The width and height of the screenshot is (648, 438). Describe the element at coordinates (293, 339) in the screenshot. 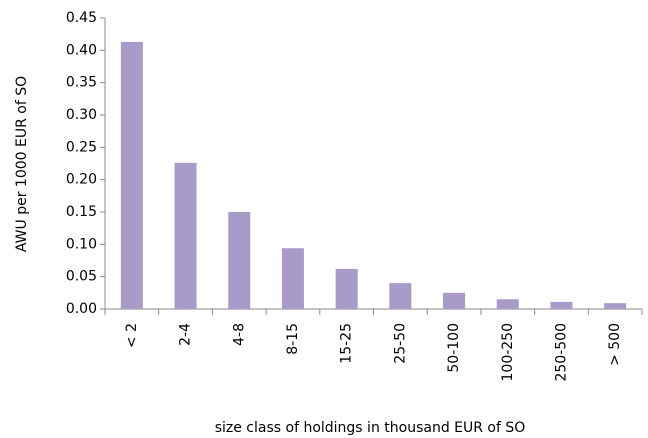

I see `x-tick-label: 8-15` at that location.